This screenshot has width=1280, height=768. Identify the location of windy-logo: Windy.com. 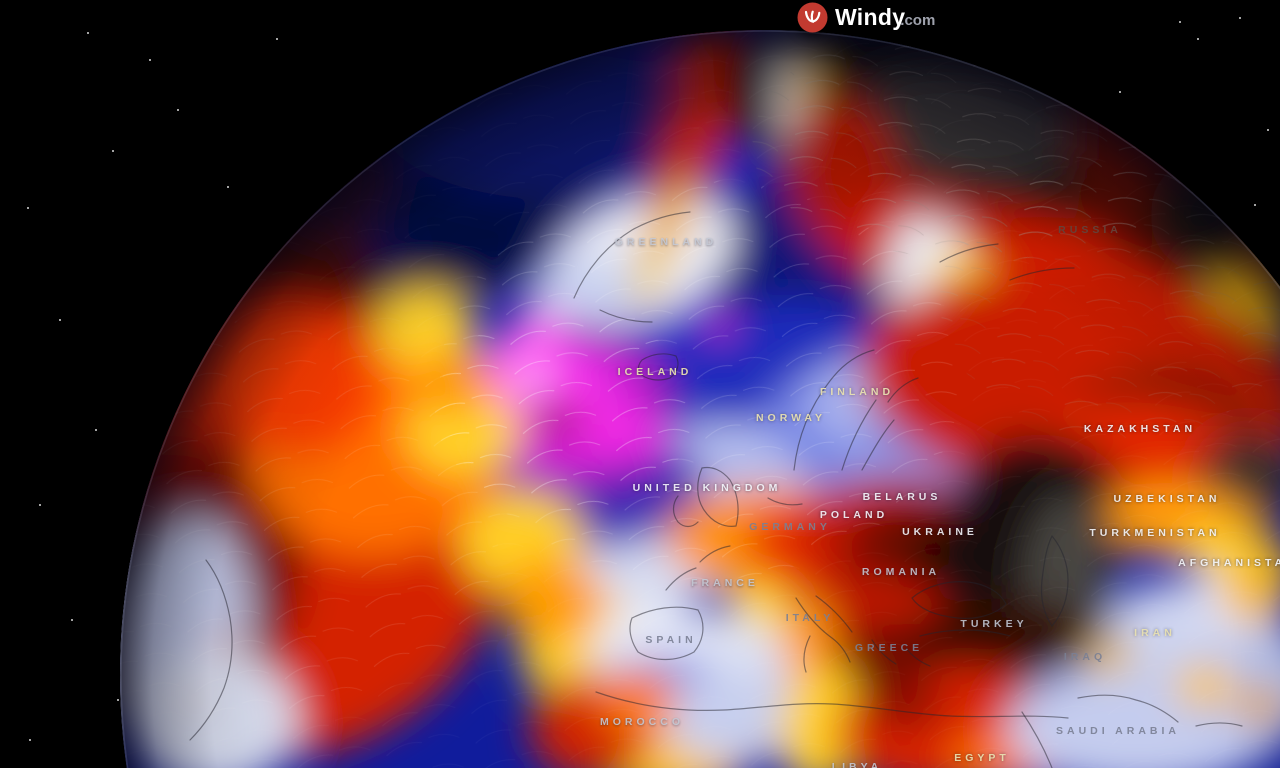
(866, 17).